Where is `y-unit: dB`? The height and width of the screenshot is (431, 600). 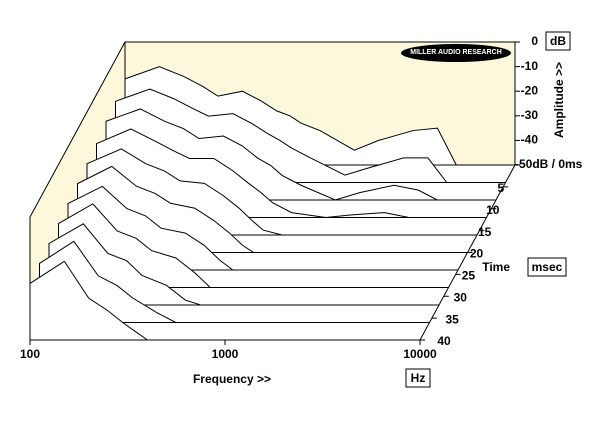 y-unit: dB is located at coordinates (558, 41).